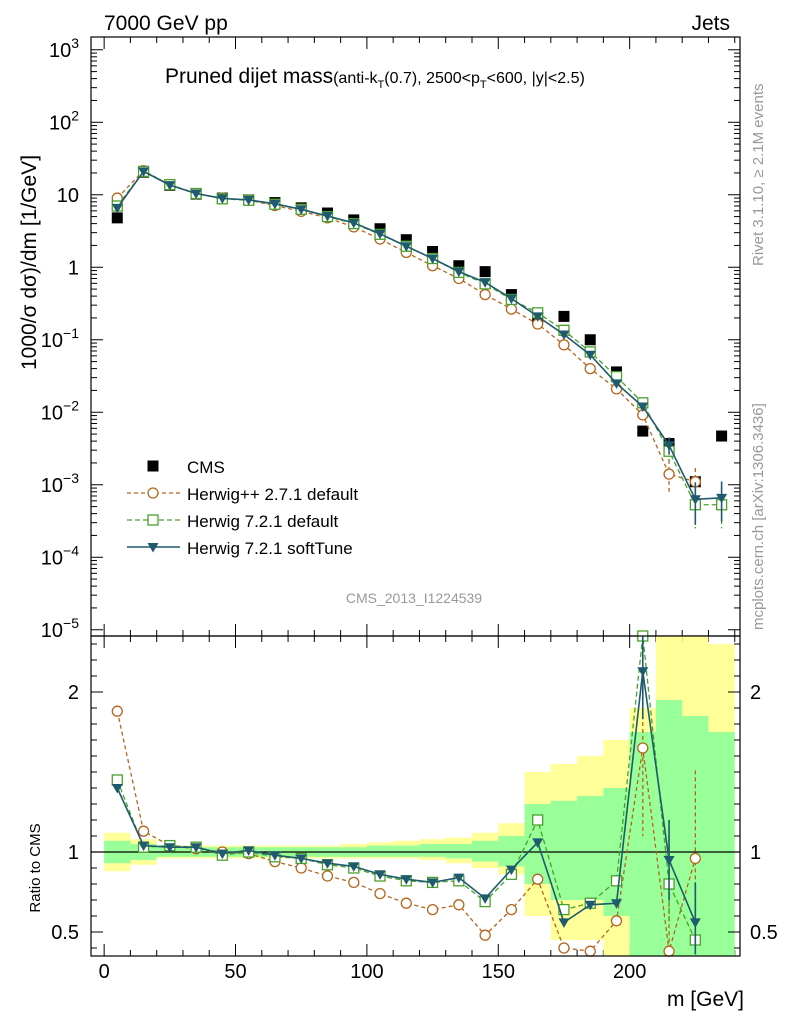 This screenshot has width=786, height=1024. I want to click on y-tick-base: 1, so click(73, 268).